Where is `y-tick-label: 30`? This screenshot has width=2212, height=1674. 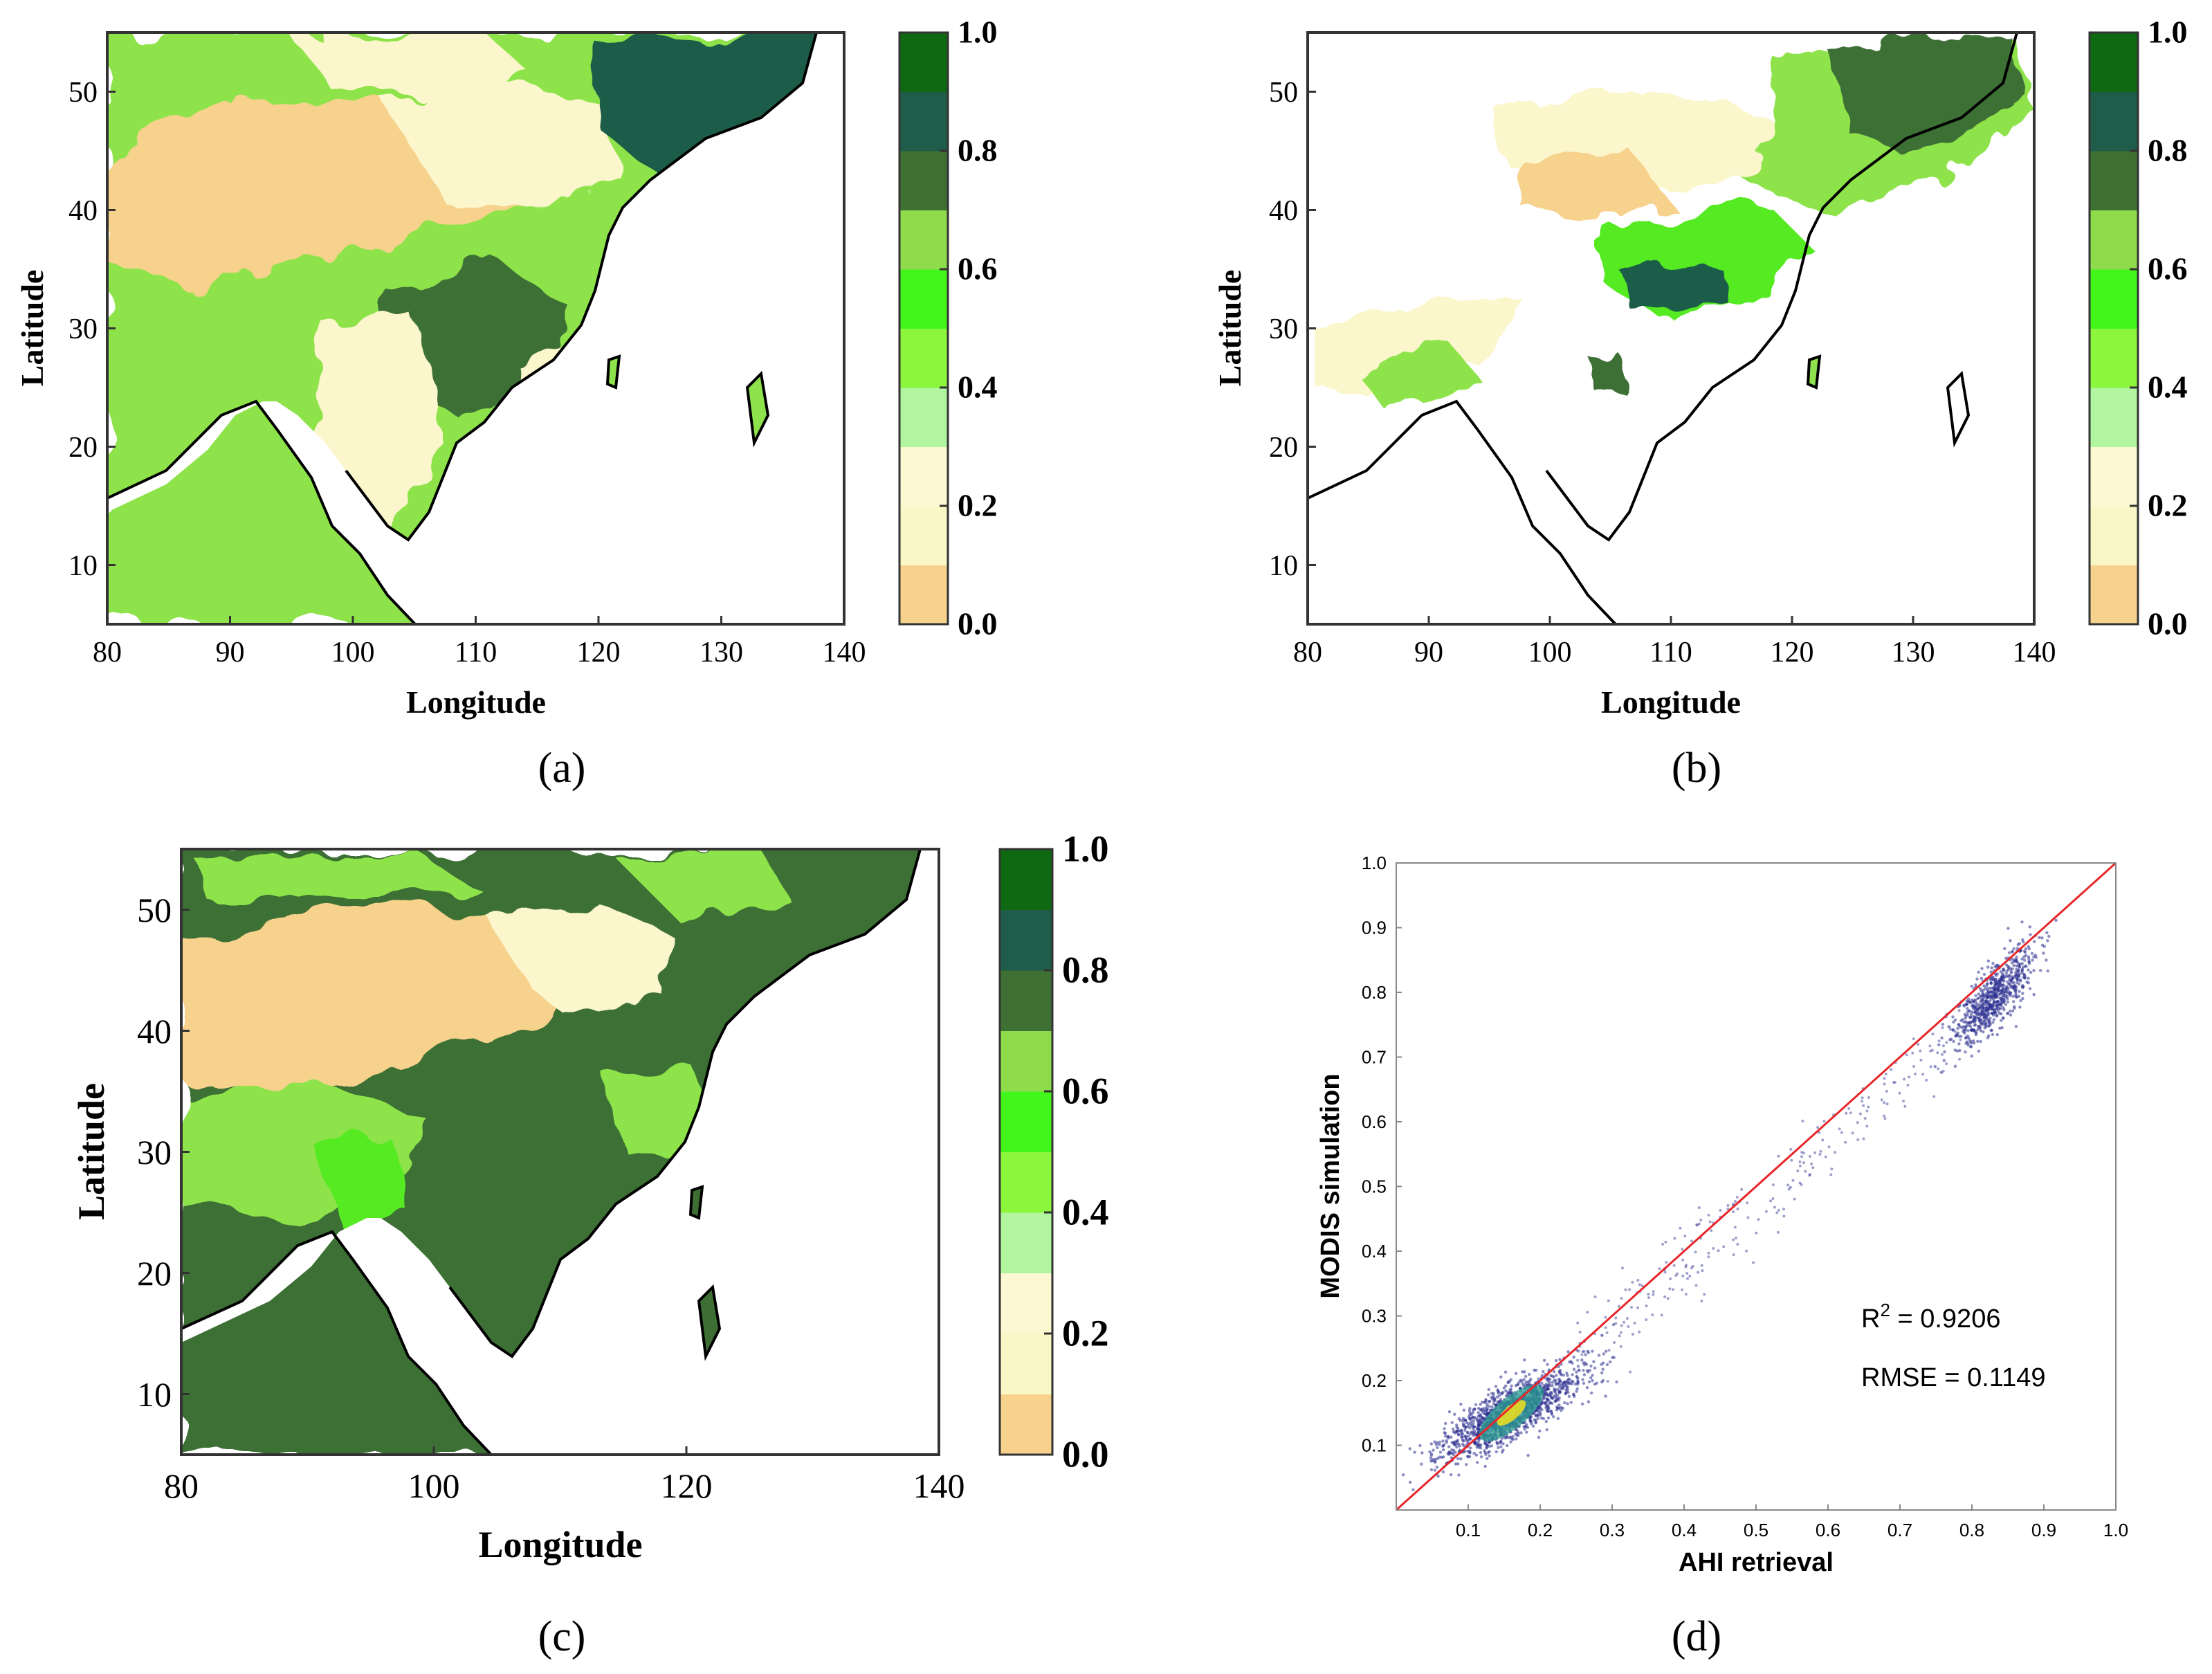
y-tick-label: 30 is located at coordinates (154, 1152).